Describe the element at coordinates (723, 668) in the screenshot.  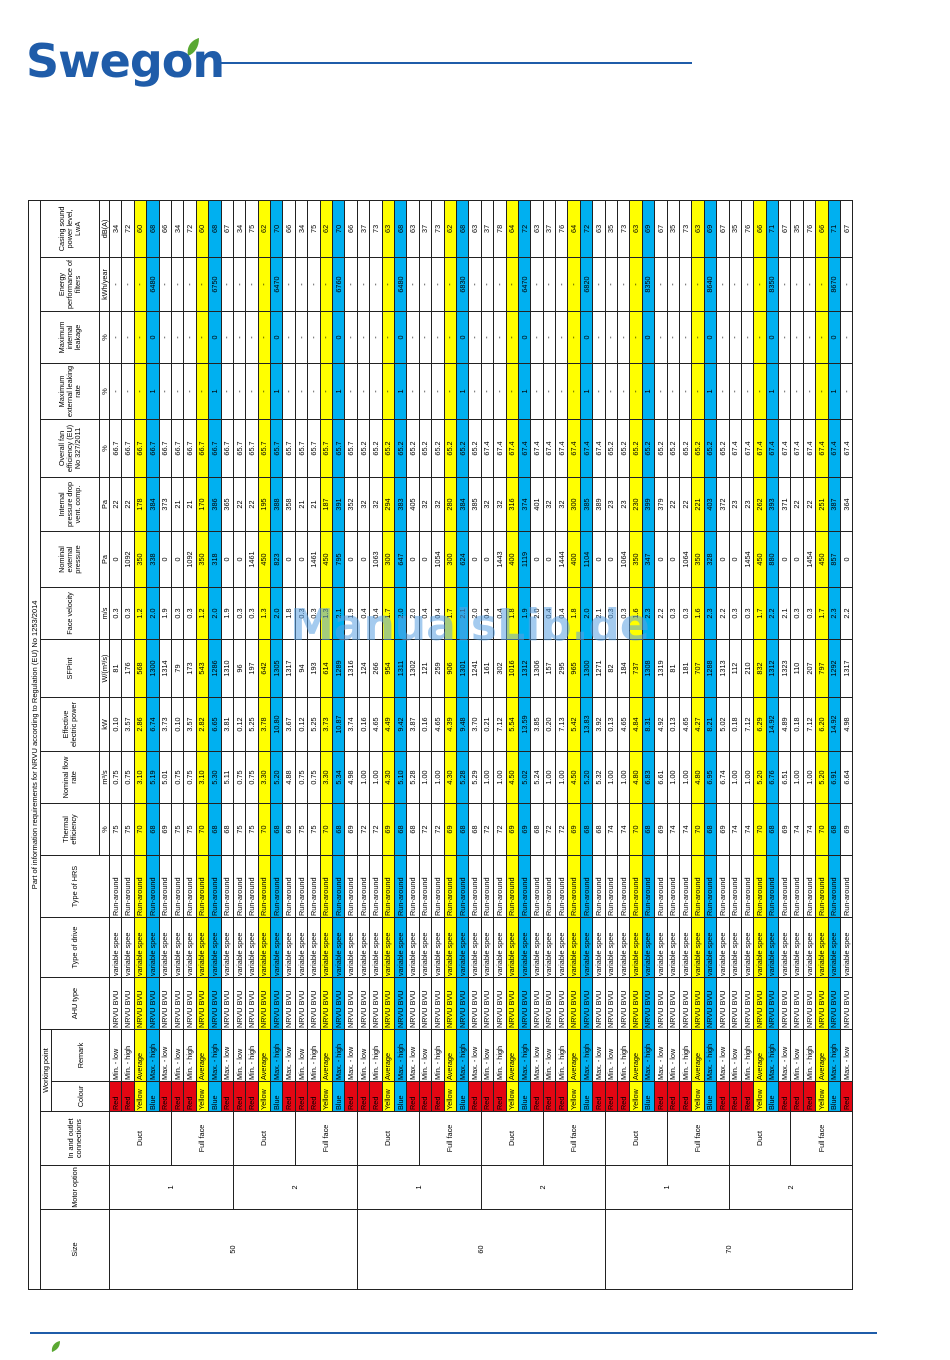
I see `data-cell: 1313` at that location.